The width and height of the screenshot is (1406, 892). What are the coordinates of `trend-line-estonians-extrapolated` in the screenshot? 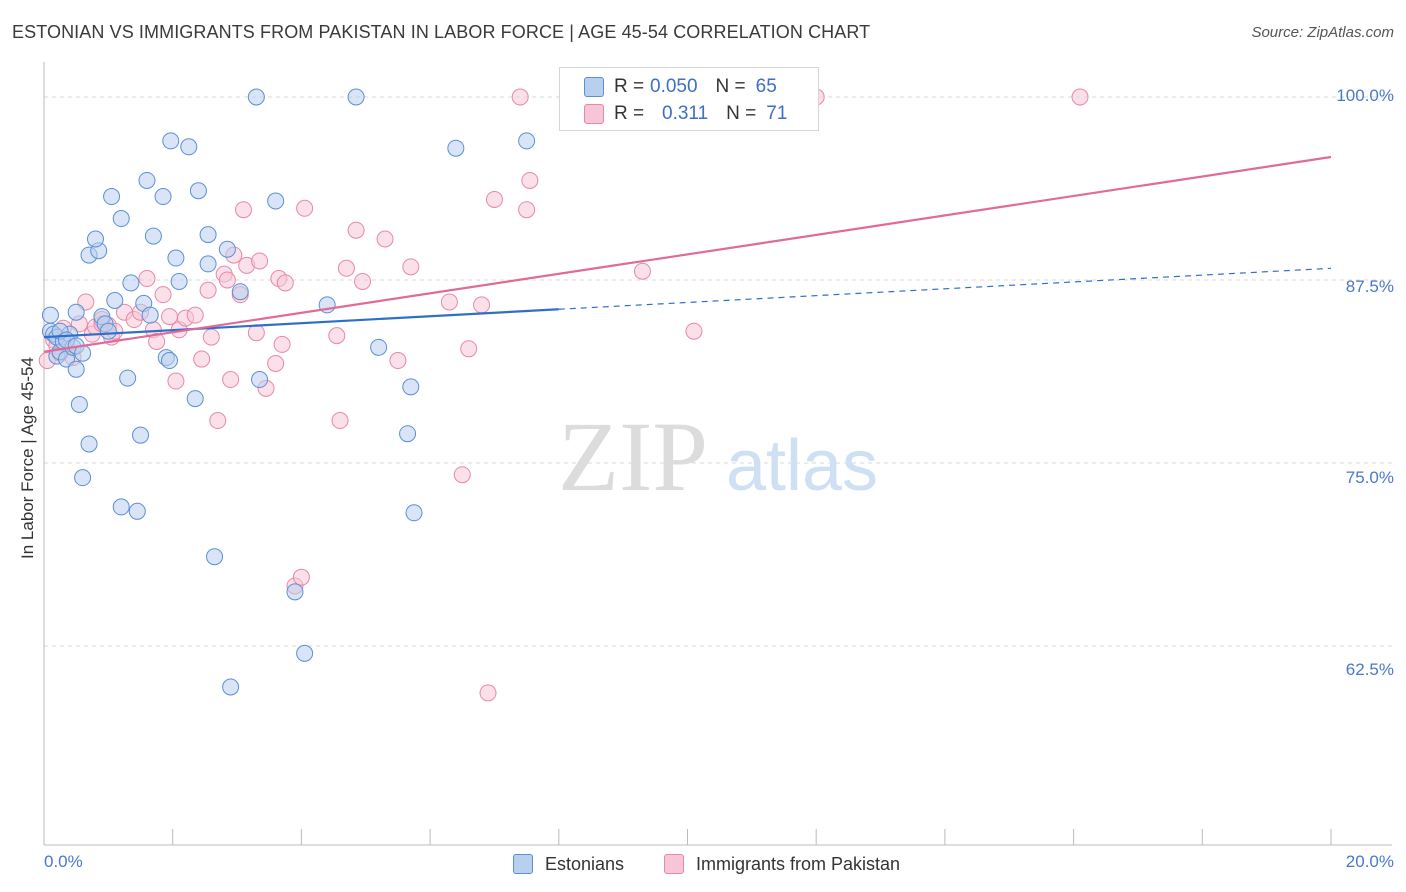 It's located at (945, 288).